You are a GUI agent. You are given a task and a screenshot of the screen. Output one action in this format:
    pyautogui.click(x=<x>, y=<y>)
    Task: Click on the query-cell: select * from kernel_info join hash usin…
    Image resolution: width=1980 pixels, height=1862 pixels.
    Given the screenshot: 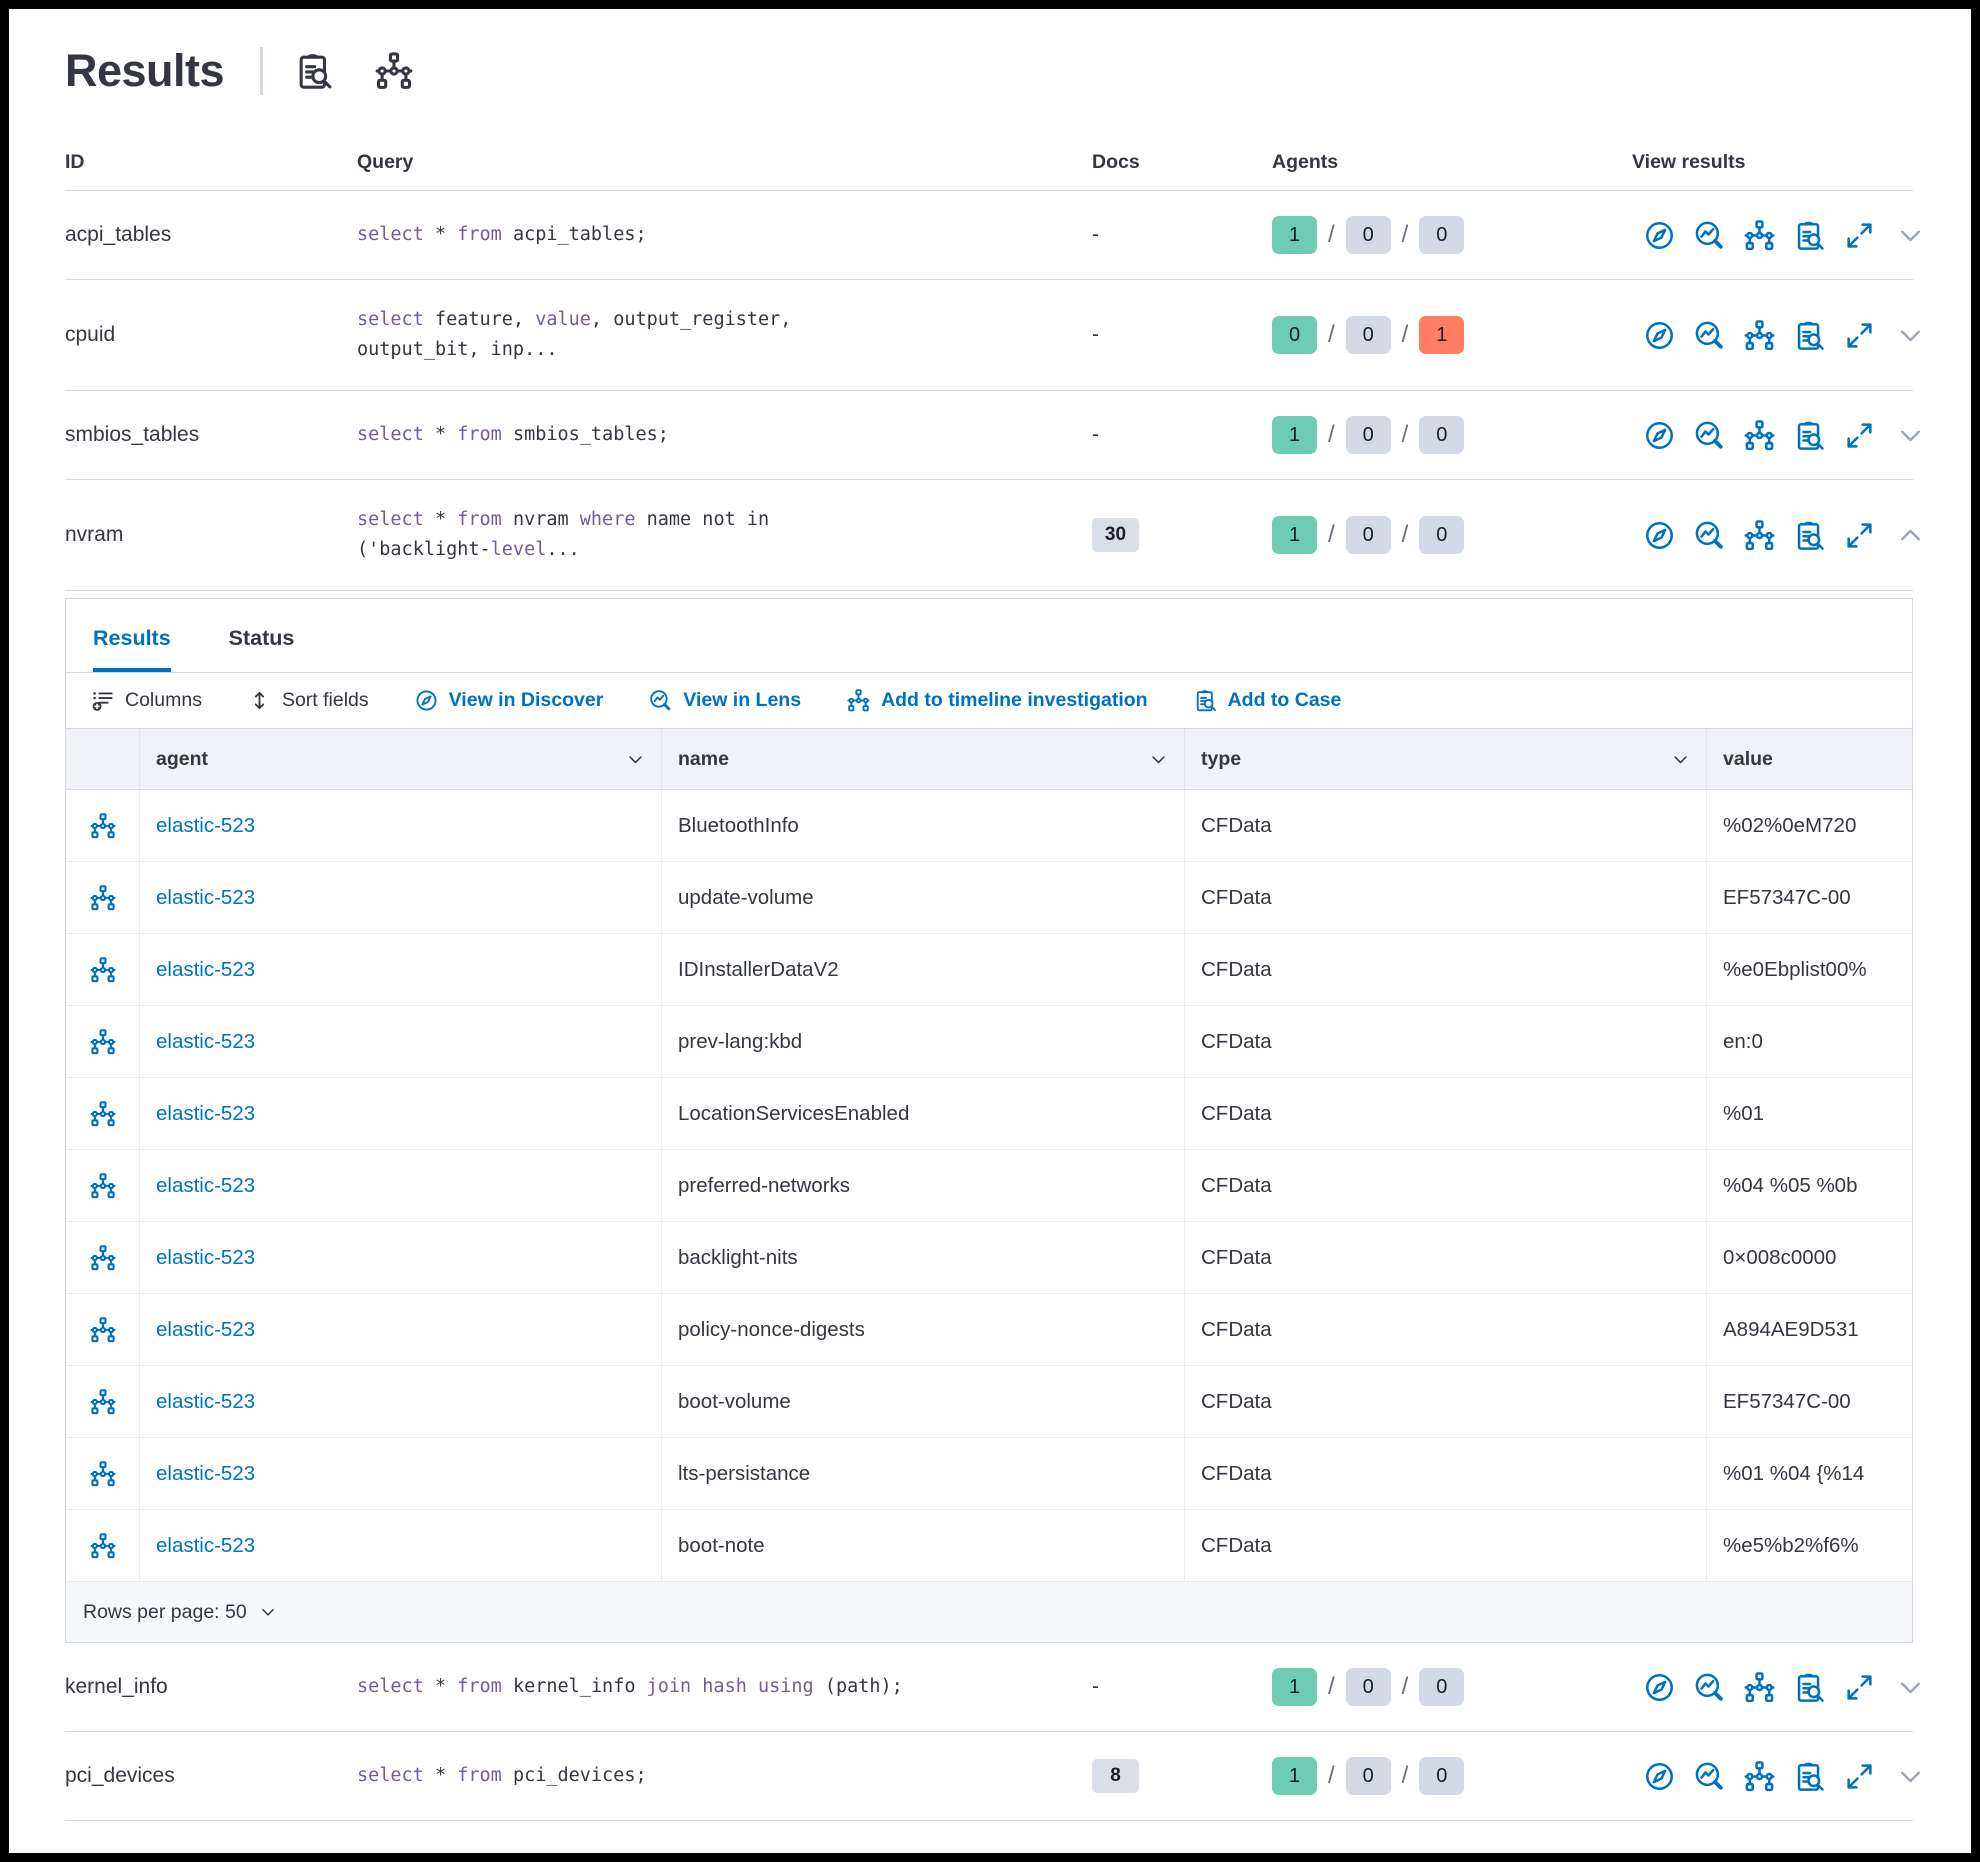 What is the action you would take?
    pyautogui.click(x=724, y=1687)
    